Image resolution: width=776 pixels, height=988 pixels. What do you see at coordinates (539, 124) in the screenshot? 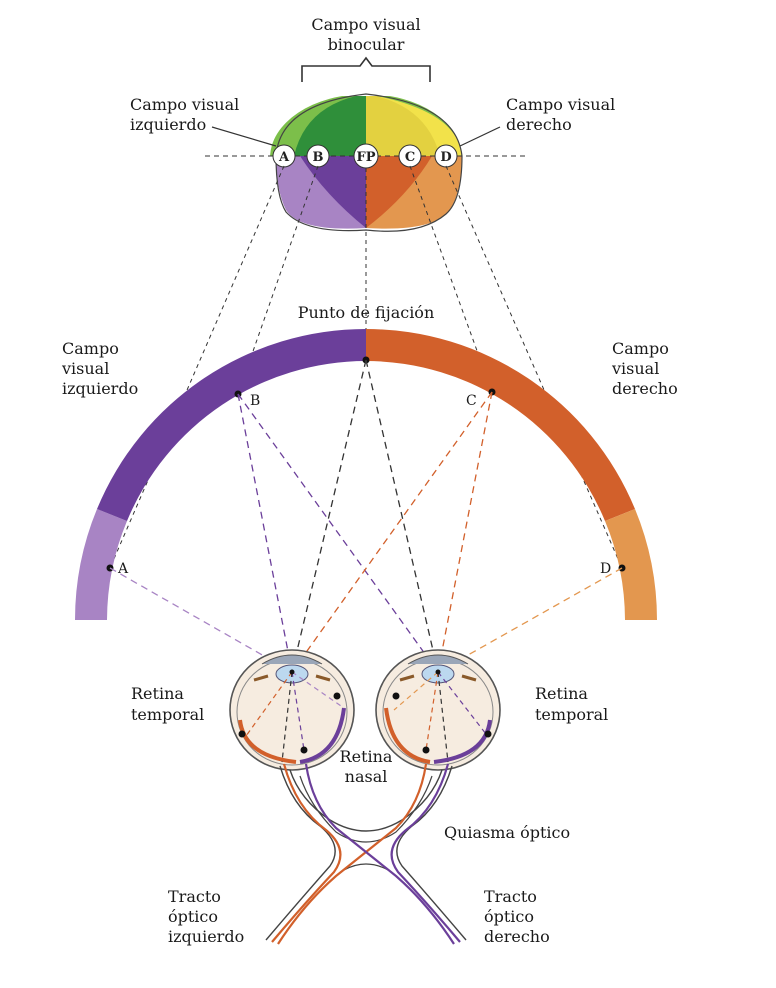
I see `top-right-field-label-2: derecho` at bounding box center [539, 124].